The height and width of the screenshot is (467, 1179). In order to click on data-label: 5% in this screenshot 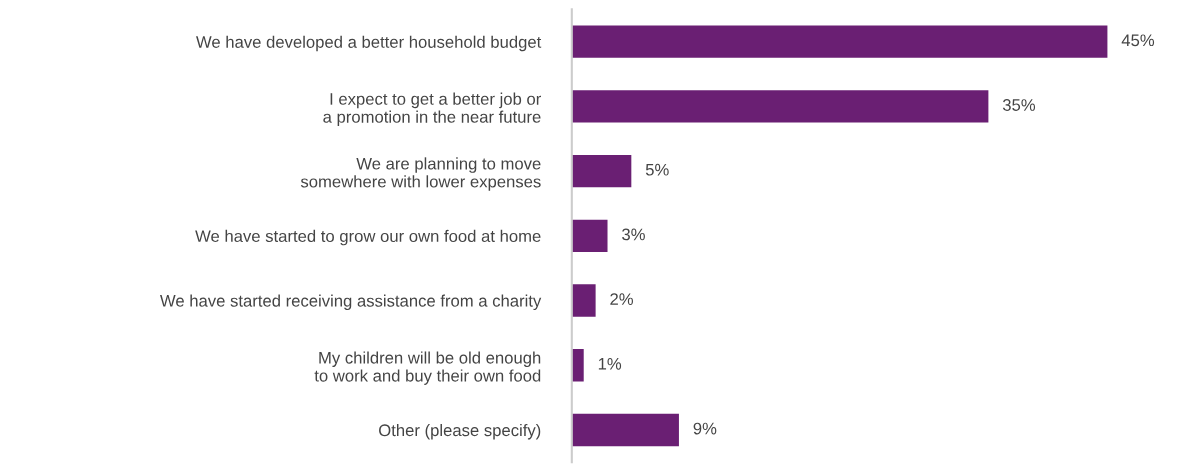, I will do `click(657, 169)`.